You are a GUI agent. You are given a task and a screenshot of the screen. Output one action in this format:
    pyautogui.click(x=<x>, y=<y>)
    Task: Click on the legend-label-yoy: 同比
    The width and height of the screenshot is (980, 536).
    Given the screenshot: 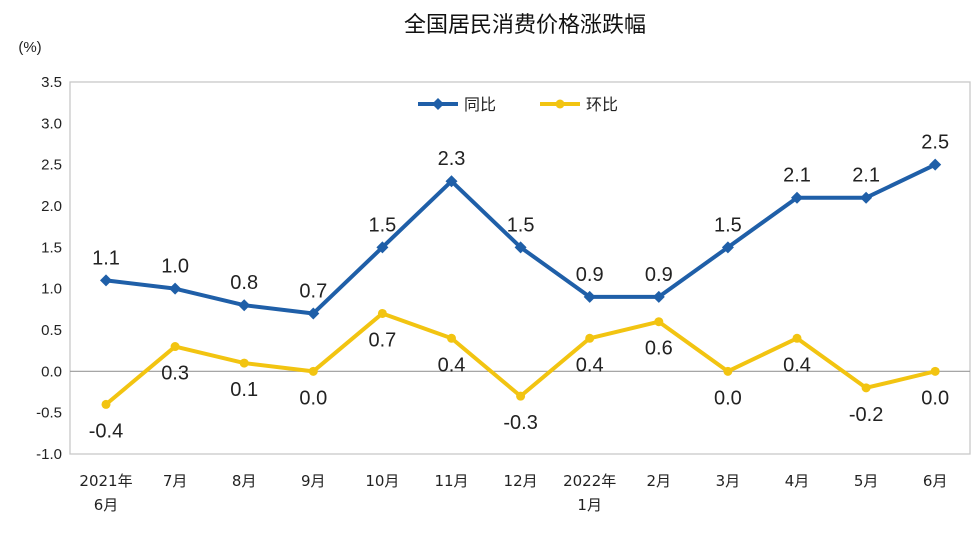 What is the action you would take?
    pyautogui.click(x=480, y=104)
    